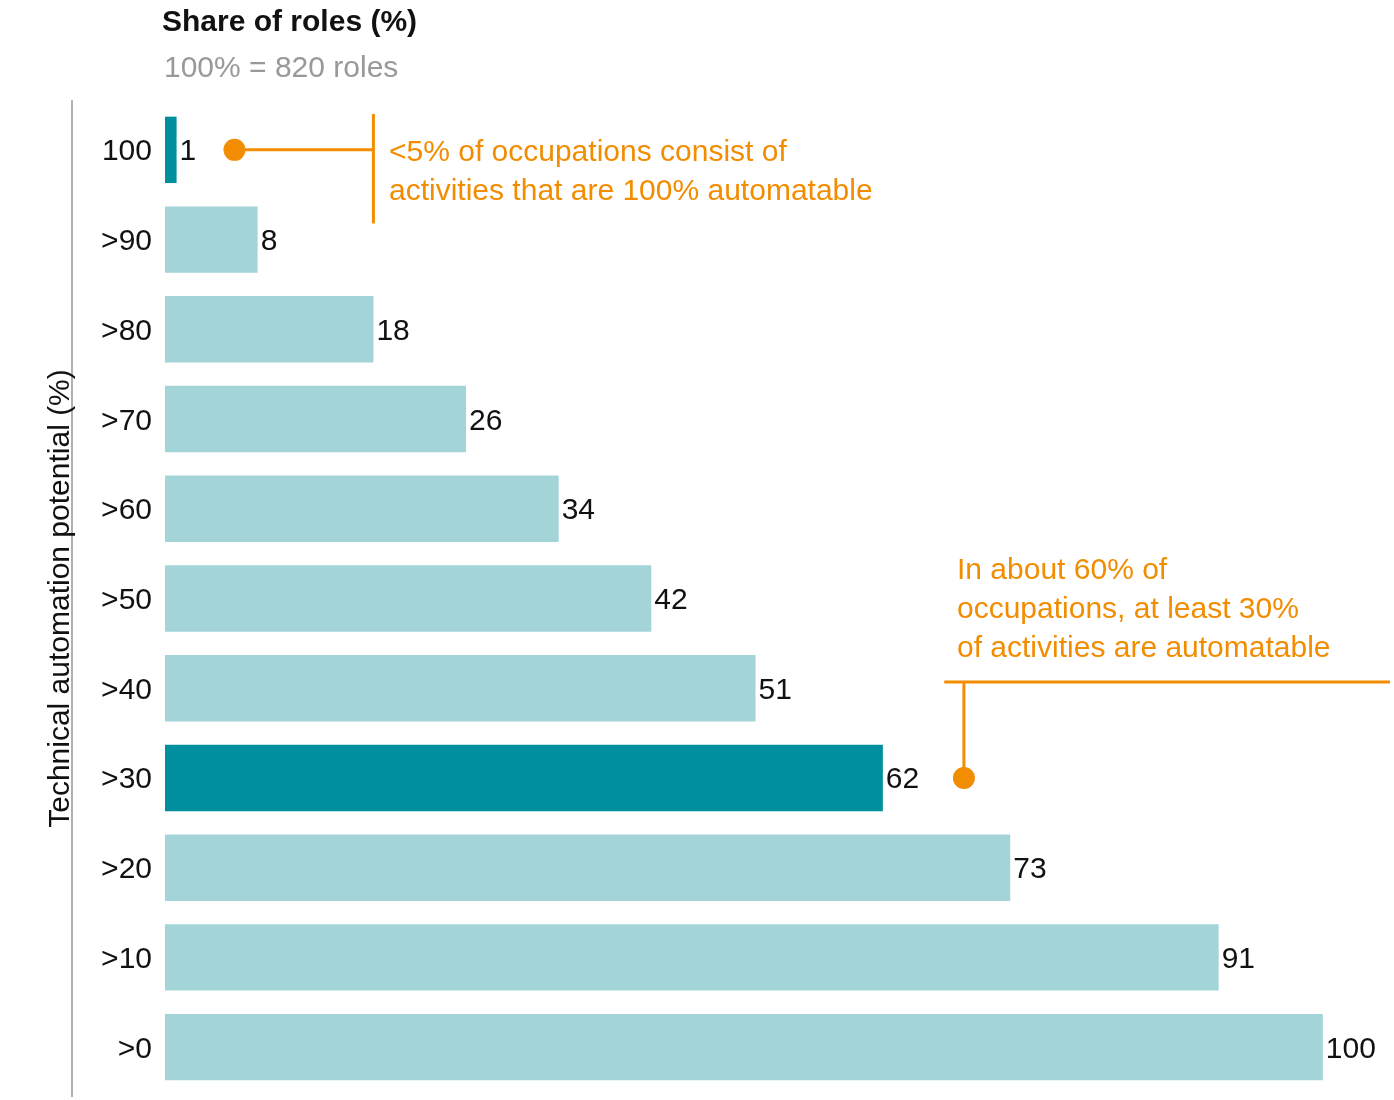 The height and width of the screenshot is (1100, 1394). I want to click on data-label: 62, so click(902, 778).